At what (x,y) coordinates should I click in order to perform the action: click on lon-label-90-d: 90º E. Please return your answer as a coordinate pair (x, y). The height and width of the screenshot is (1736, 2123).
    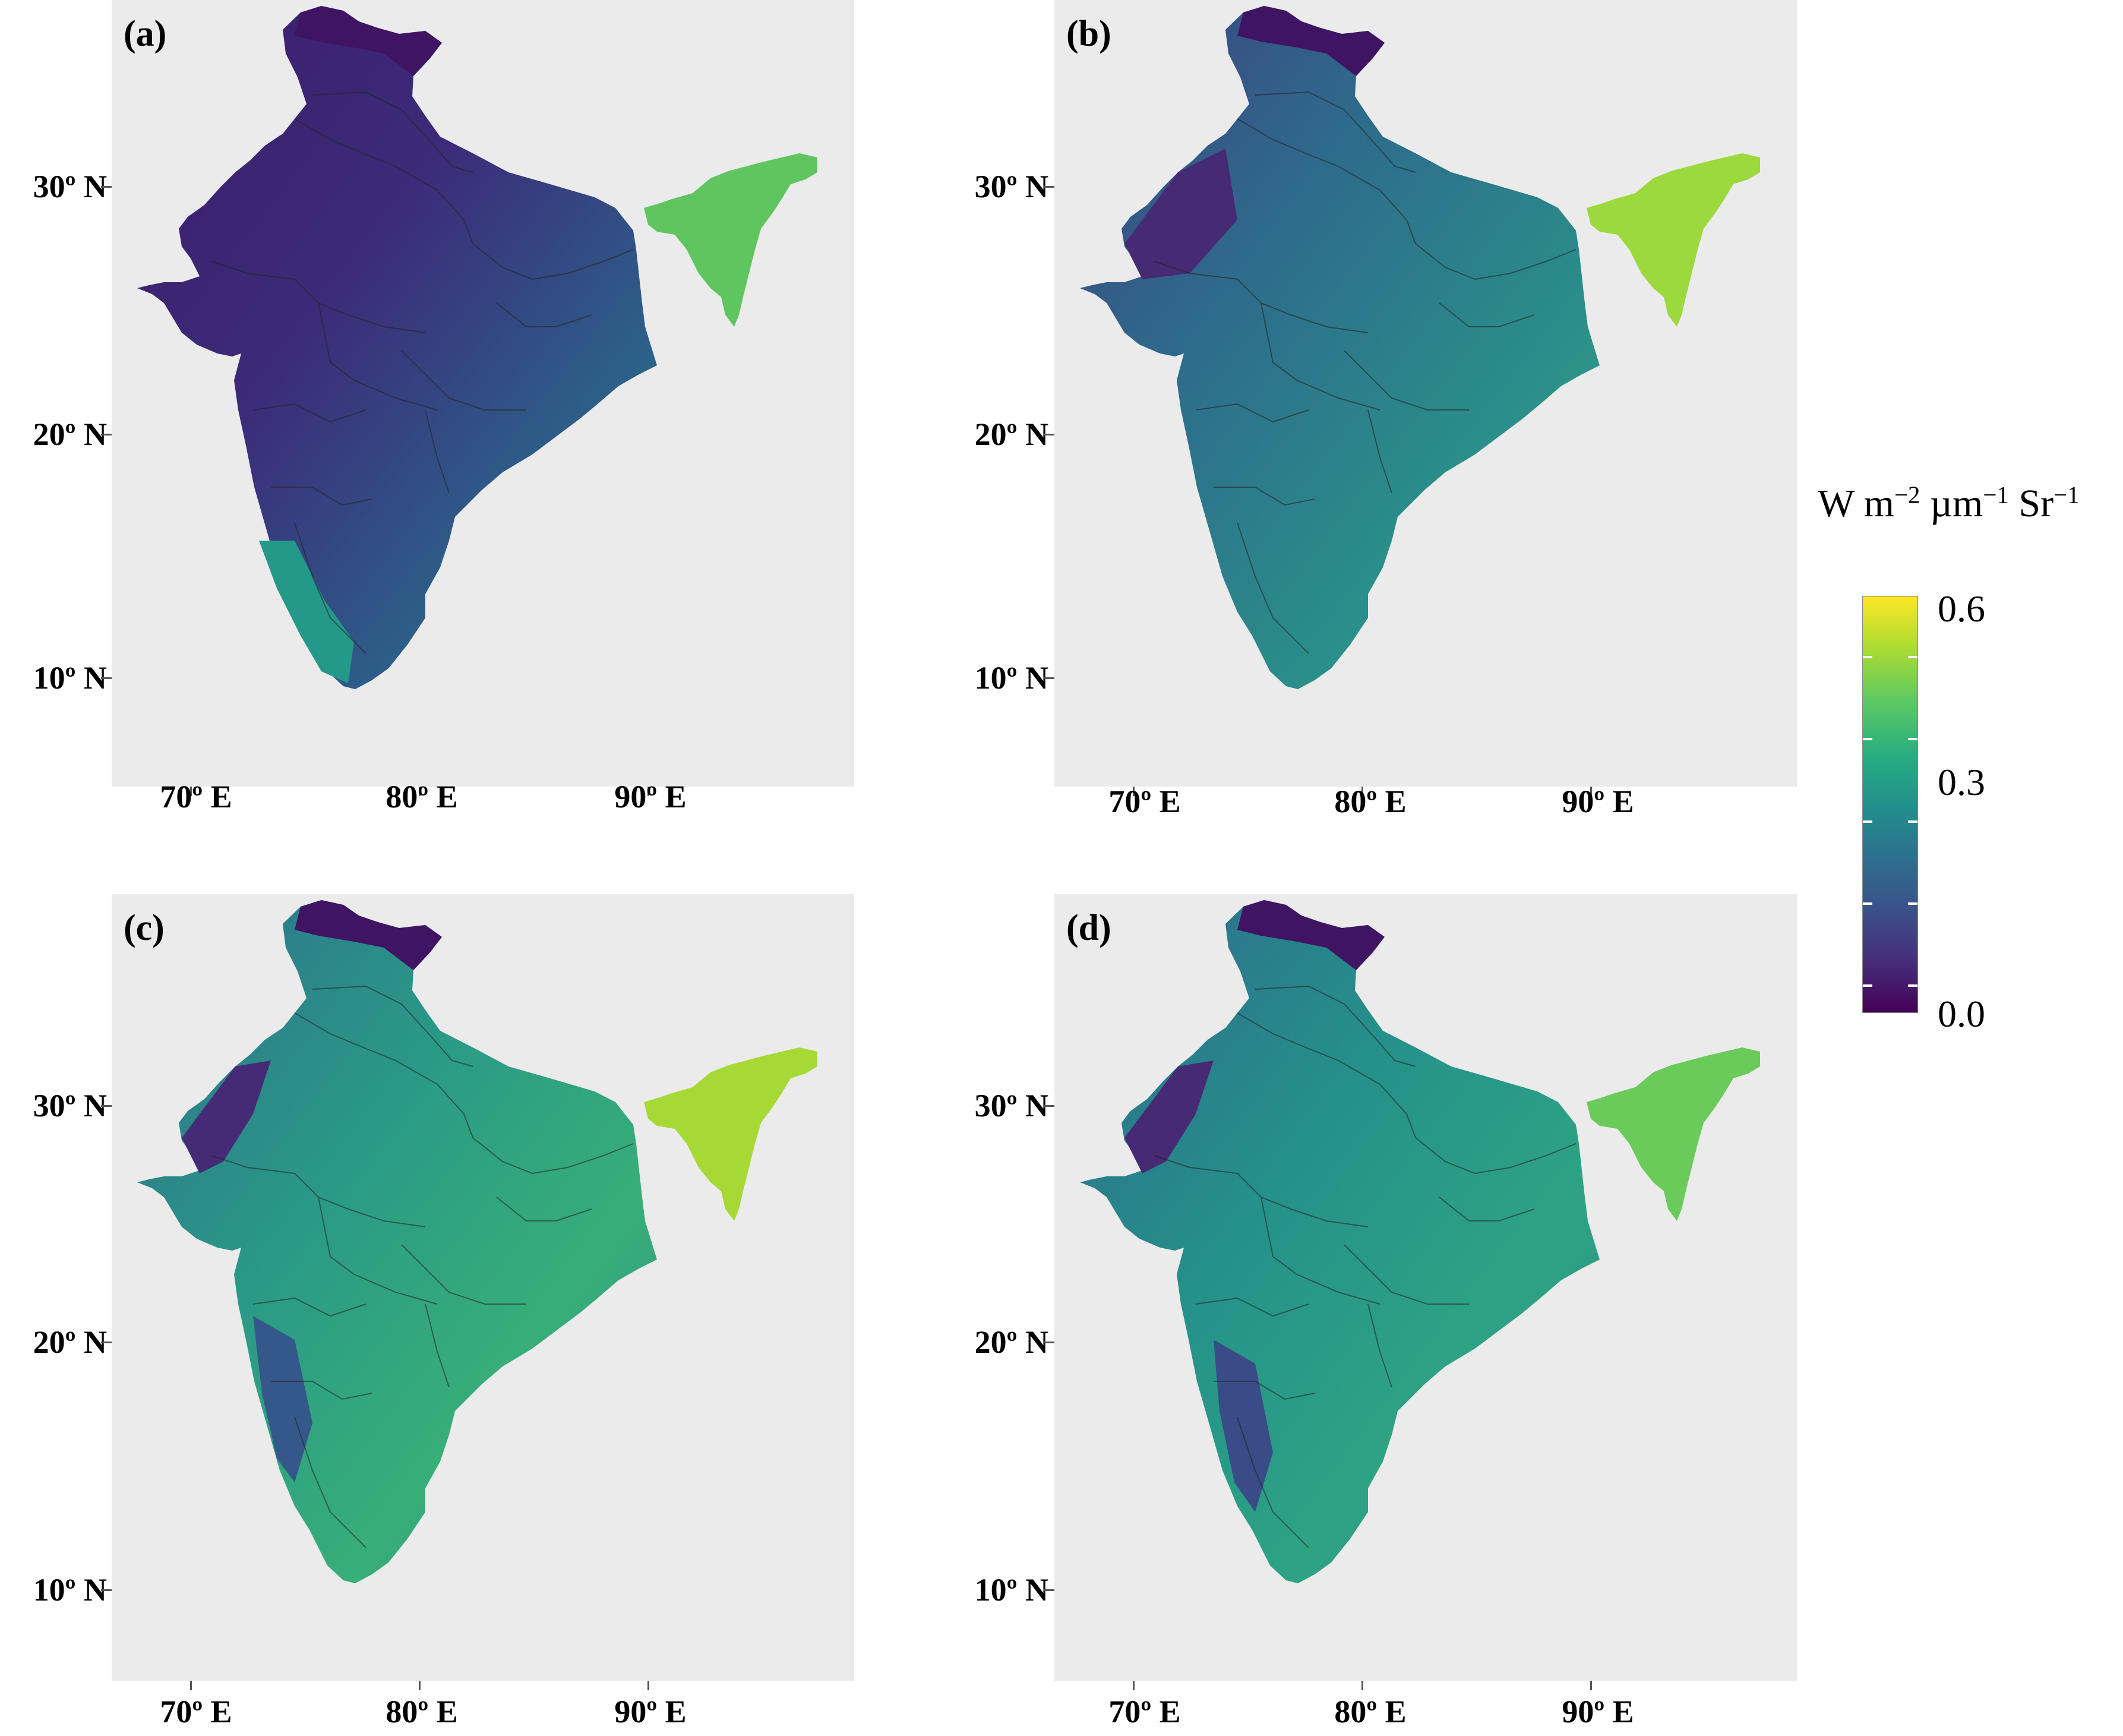
    Looking at the image, I should click on (1598, 1711).